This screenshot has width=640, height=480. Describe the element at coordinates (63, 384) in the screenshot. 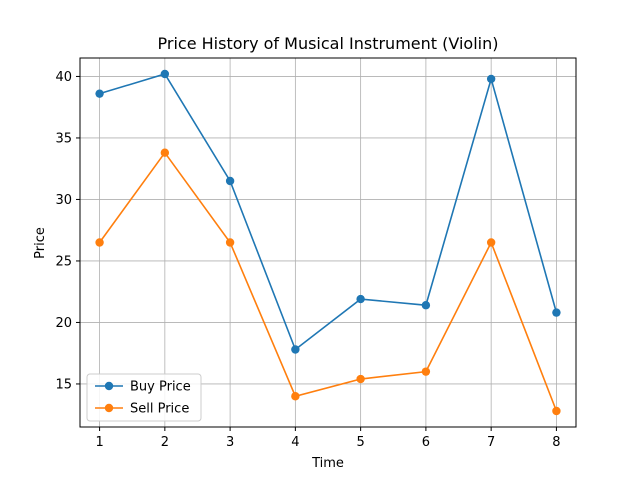

I see `y-tick-label: 15` at that location.